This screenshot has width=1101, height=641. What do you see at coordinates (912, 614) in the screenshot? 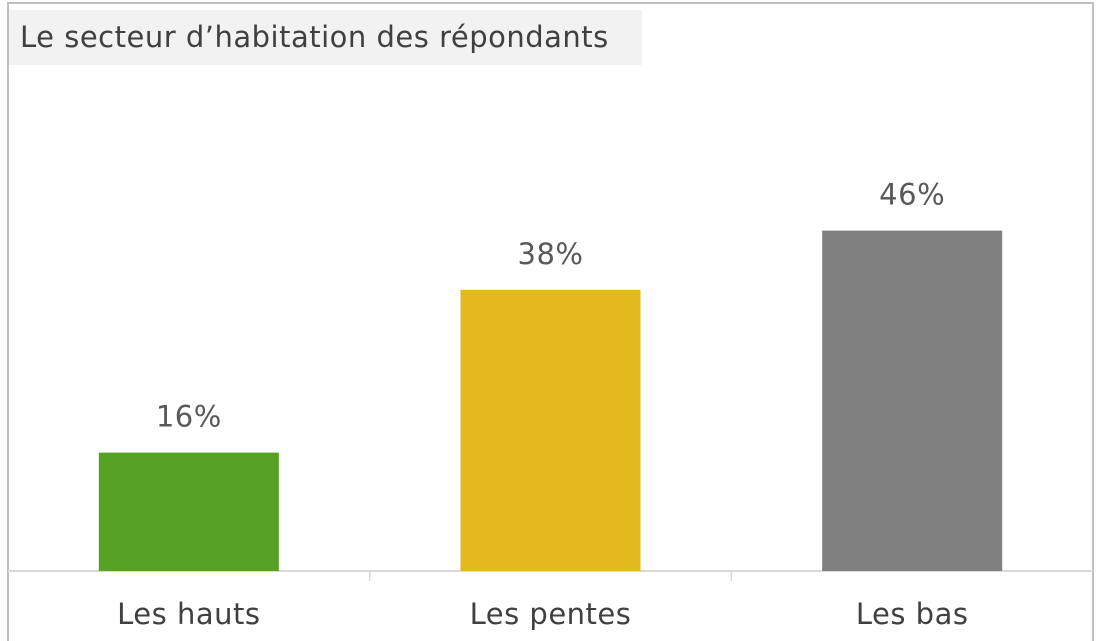
I see `x-tick-label: Les bas` at bounding box center [912, 614].